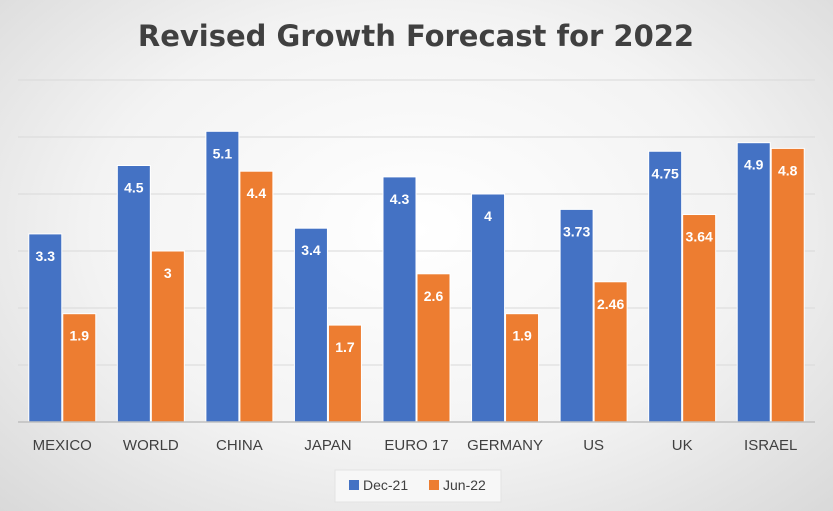  Describe the element at coordinates (682, 445) in the screenshot. I see `category-label: UK` at that location.